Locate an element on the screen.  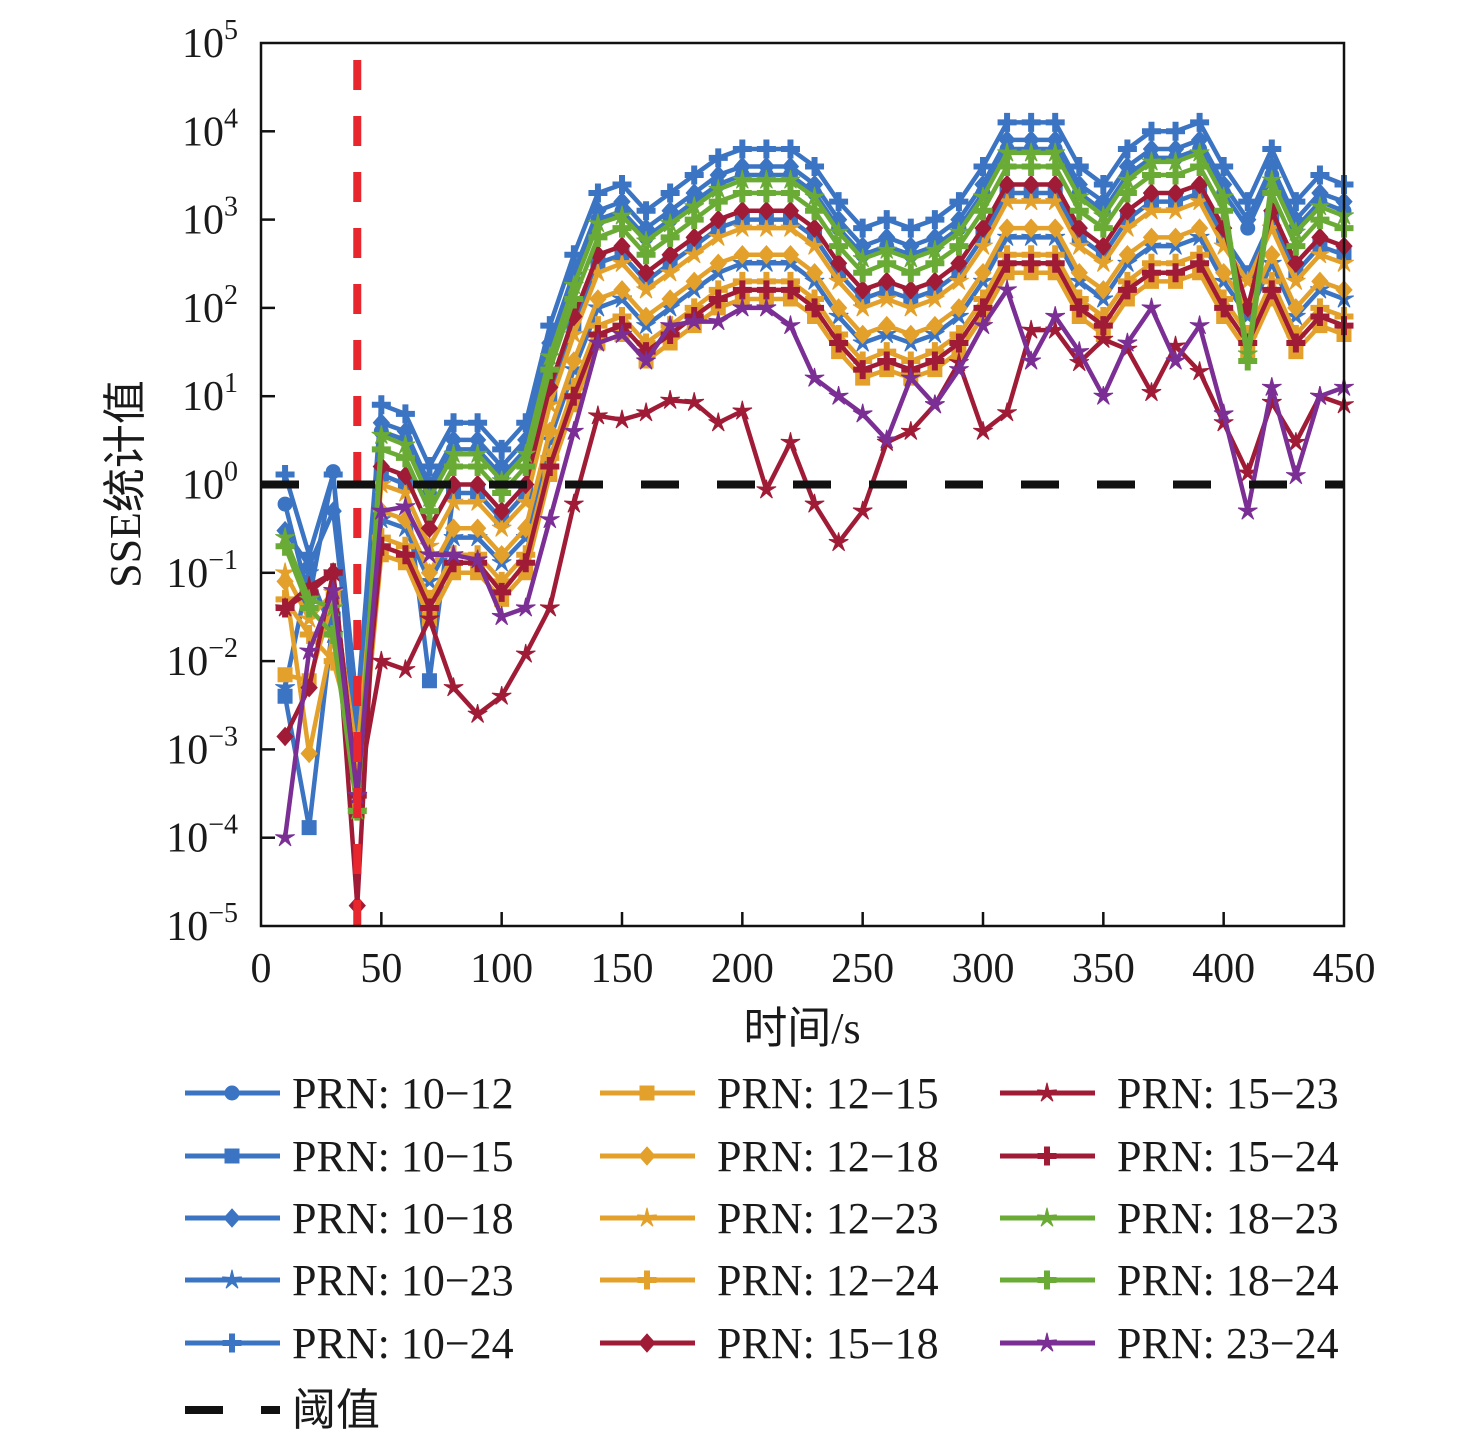
legend-item: PRN: 10−15 is located at coordinates (349, 1156).